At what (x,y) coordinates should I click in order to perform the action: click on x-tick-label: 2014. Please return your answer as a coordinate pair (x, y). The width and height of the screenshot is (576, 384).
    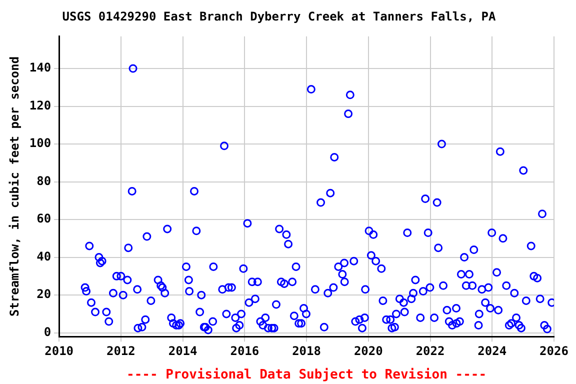
    Looking at the image, I should click on (183, 351).